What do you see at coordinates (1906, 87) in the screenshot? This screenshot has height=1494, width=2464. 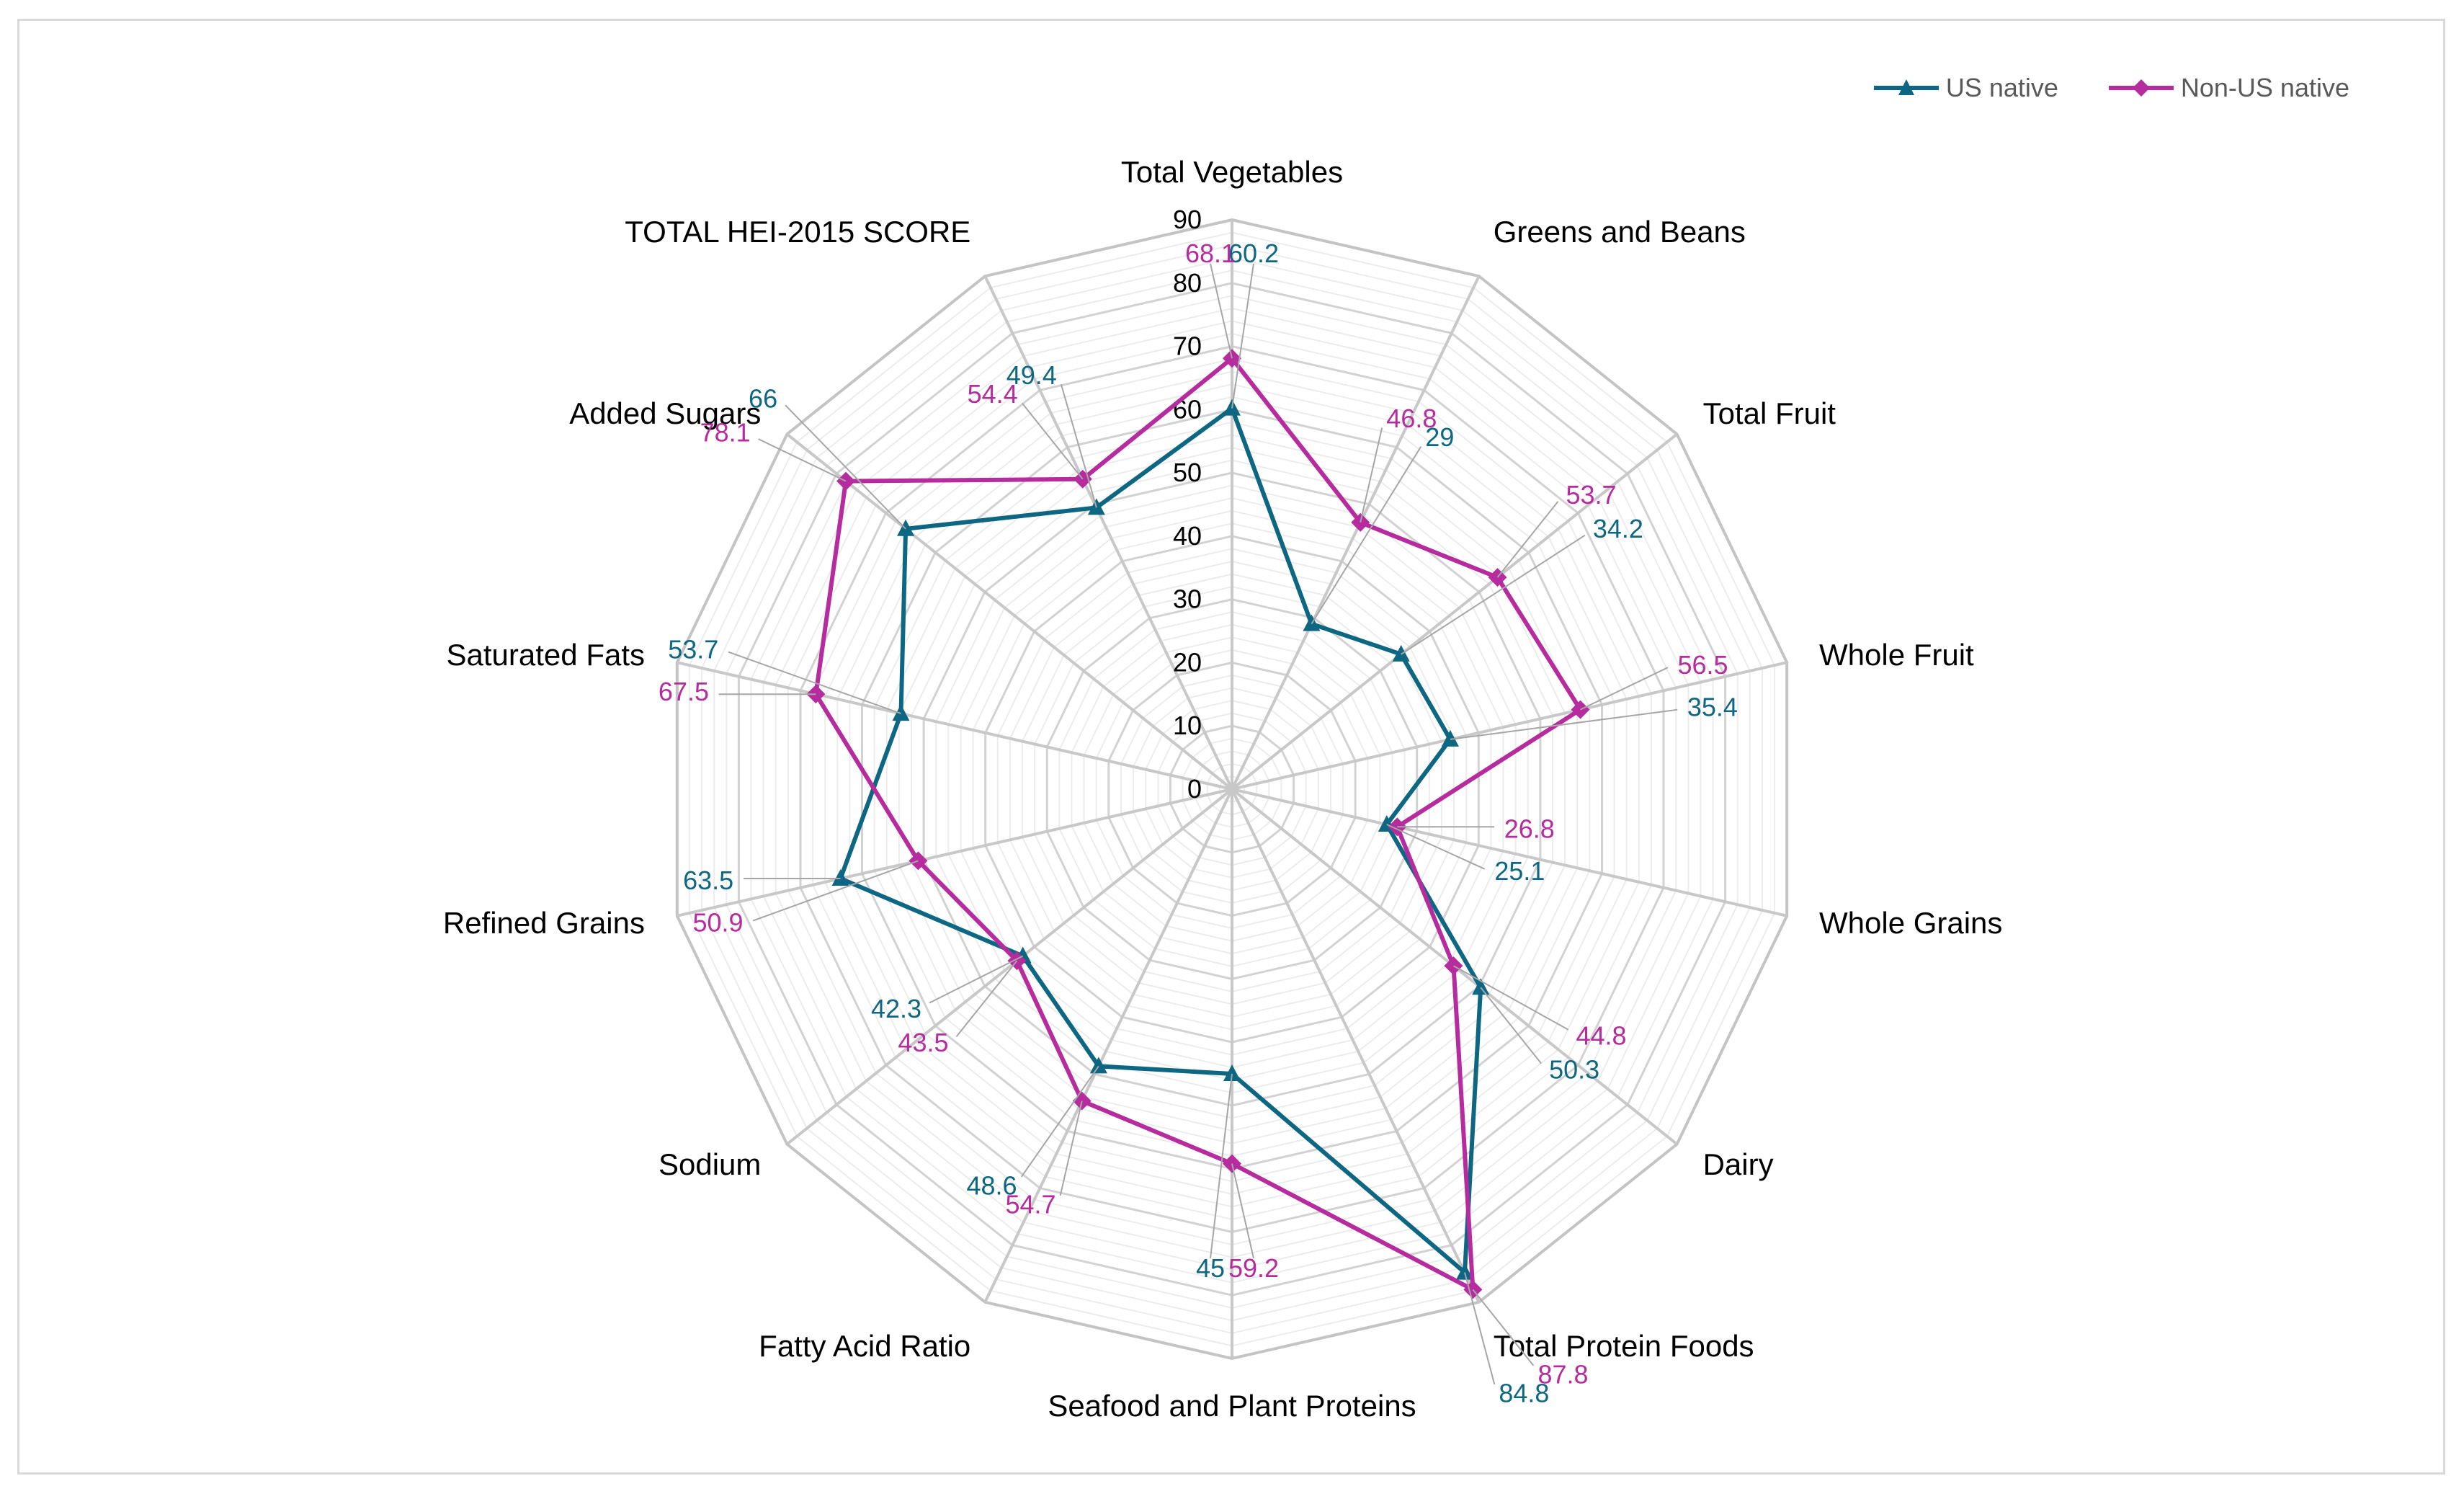 I see `triangle-marker-icon` at bounding box center [1906, 87].